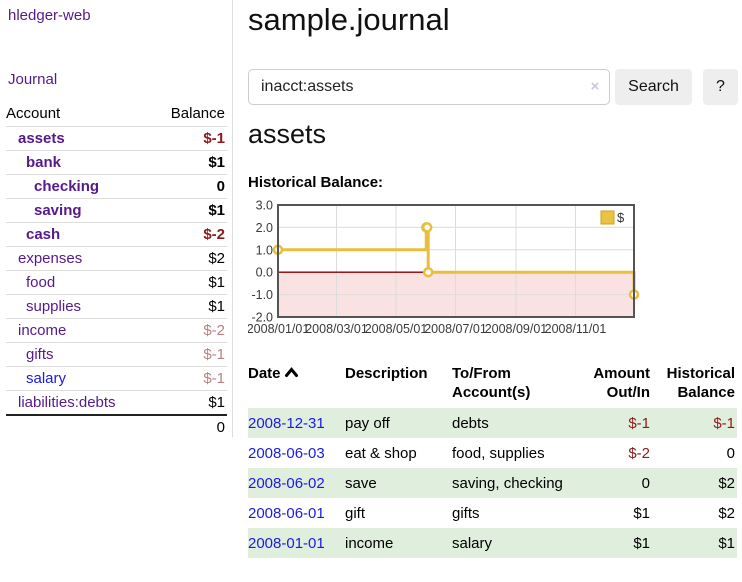 The width and height of the screenshot is (742, 582). What do you see at coordinates (264, 250) in the screenshot?
I see `y-tick-label: 1.0` at bounding box center [264, 250].